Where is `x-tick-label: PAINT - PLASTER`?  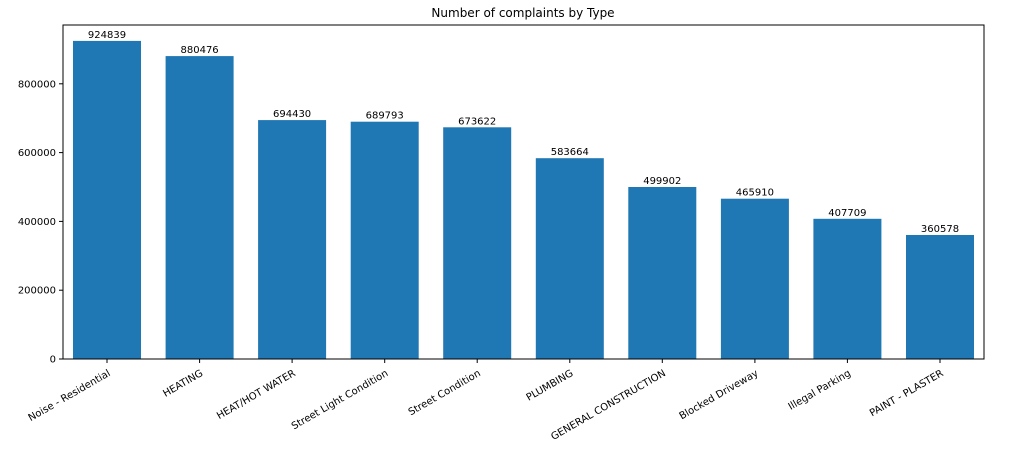
x-tick-label: PAINT - PLASTER is located at coordinates (907, 393).